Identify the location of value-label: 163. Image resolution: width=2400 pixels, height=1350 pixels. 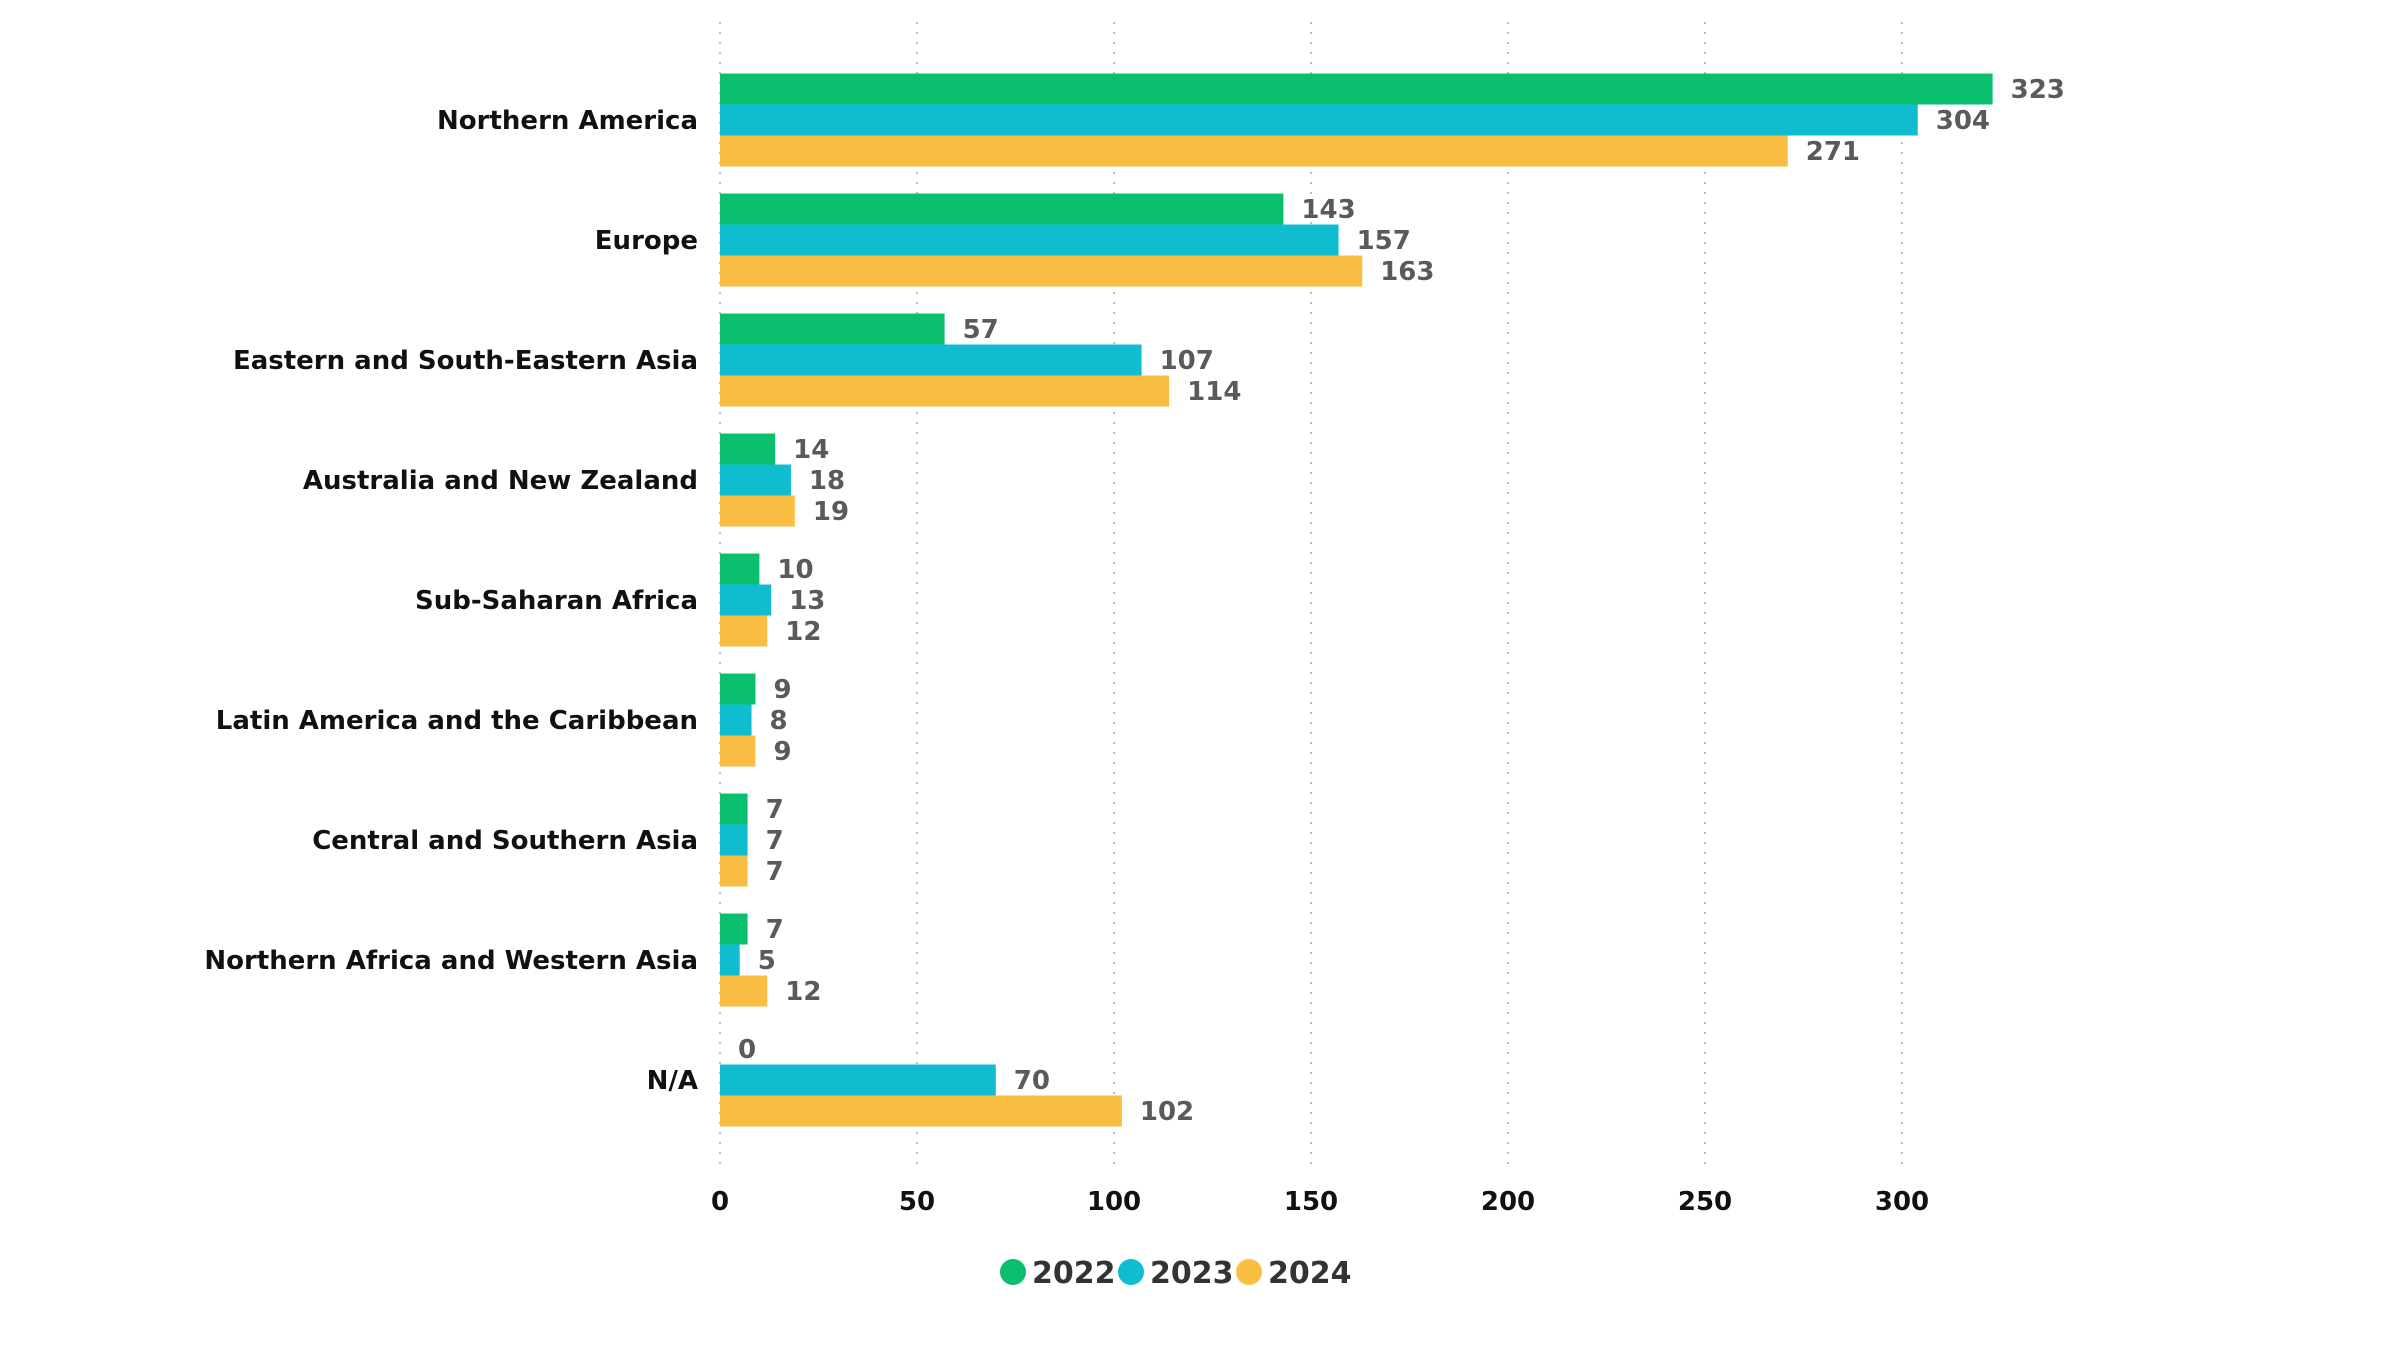
(1407, 272).